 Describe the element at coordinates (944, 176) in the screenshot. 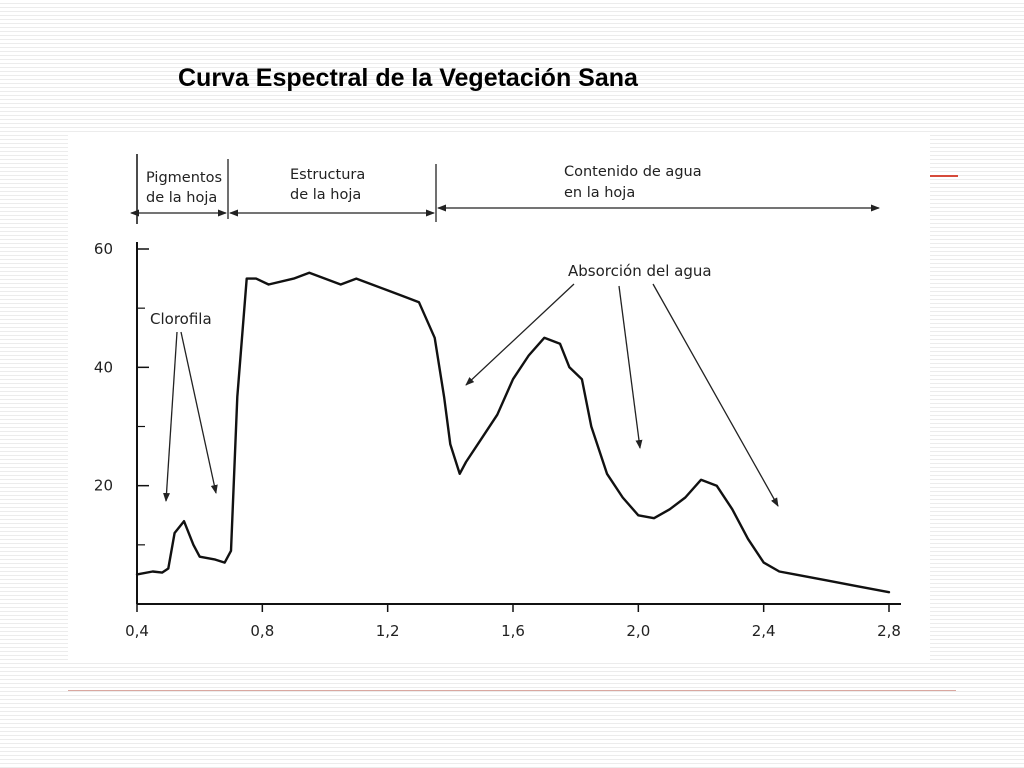

I see `accent-dash` at that location.